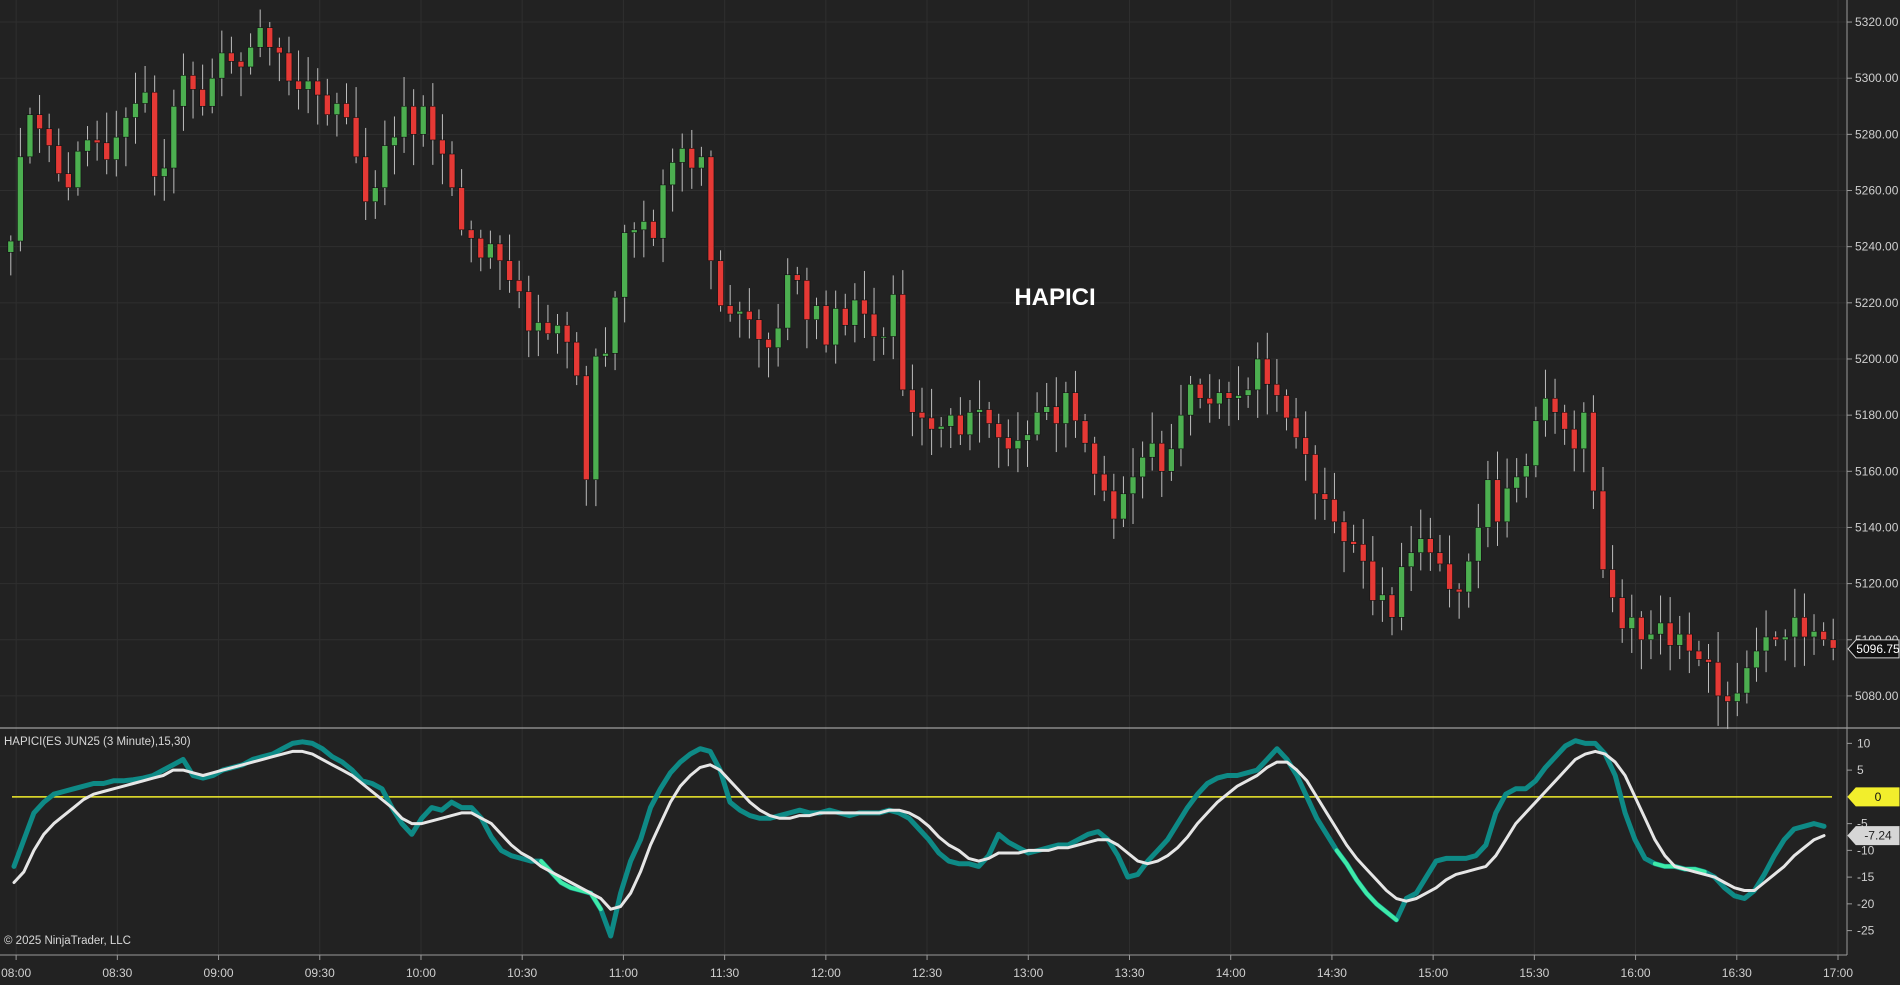  Describe the element at coordinates (1054, 297) in the screenshot. I see `chart-title: HAPICI` at that location.